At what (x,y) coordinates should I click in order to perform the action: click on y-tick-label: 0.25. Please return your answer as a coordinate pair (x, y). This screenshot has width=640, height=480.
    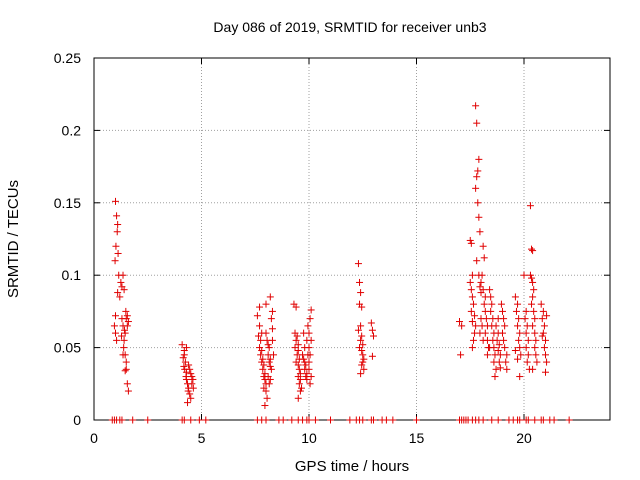
    Looking at the image, I should click on (67, 58).